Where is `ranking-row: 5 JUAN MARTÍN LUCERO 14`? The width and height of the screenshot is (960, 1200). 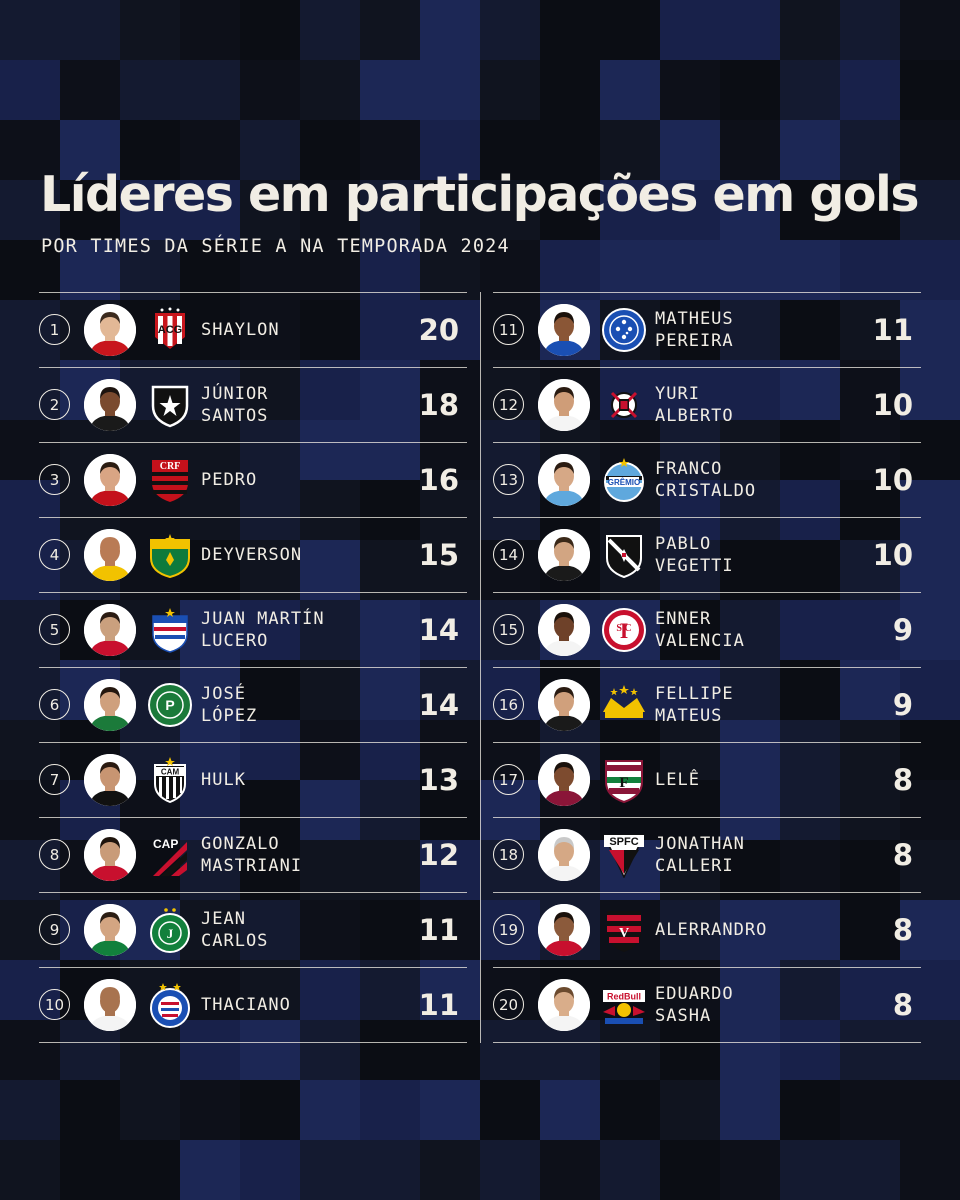 ranking-row: 5 JUAN MARTÍN LUCERO 14 is located at coordinates (253, 629).